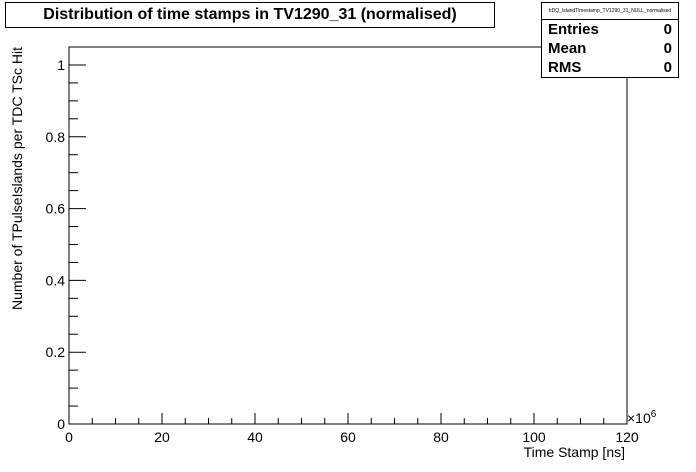 This screenshot has height=472, width=696. I want to click on stats-label: Mean, so click(567, 48).